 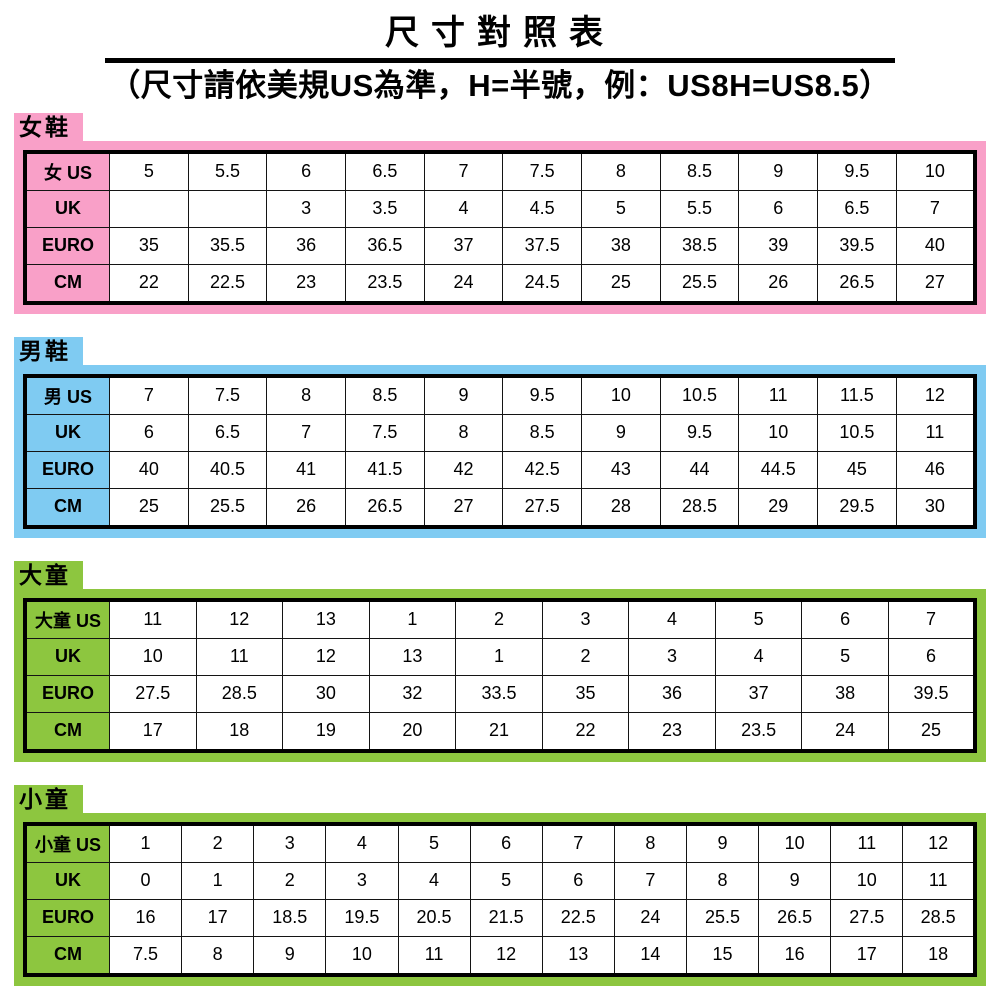 I want to click on size-cell: 37.5, so click(x=542, y=245).